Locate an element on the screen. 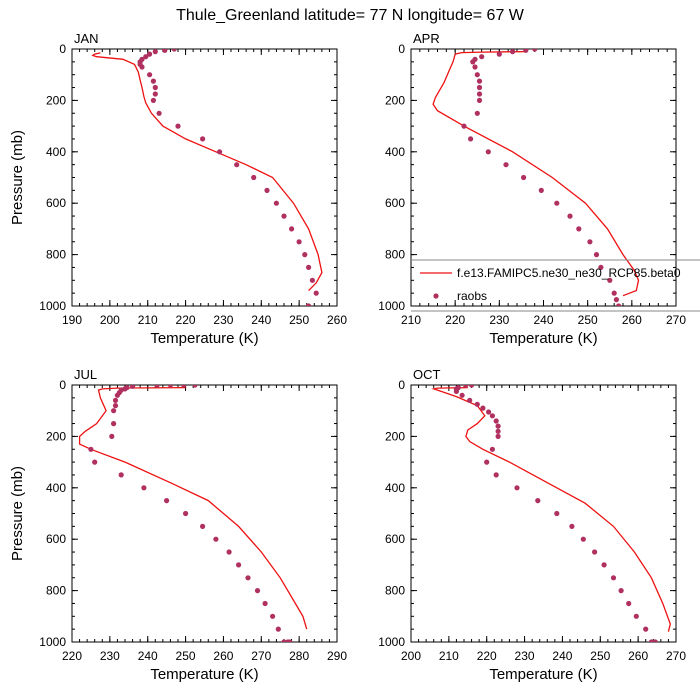 This screenshot has height=700, width=700. legend-model-label: f.e13.FAMIPC5.ne30_ne30_RCP85.beta0 is located at coordinates (569, 273).